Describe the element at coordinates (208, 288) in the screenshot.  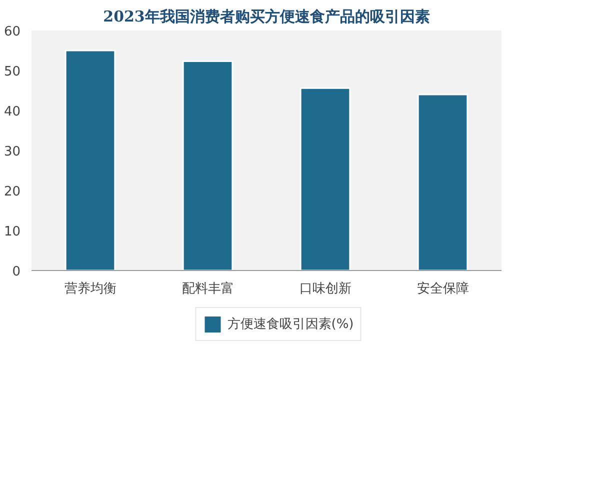
I see `x-tick-label: 配料丰富` at that location.